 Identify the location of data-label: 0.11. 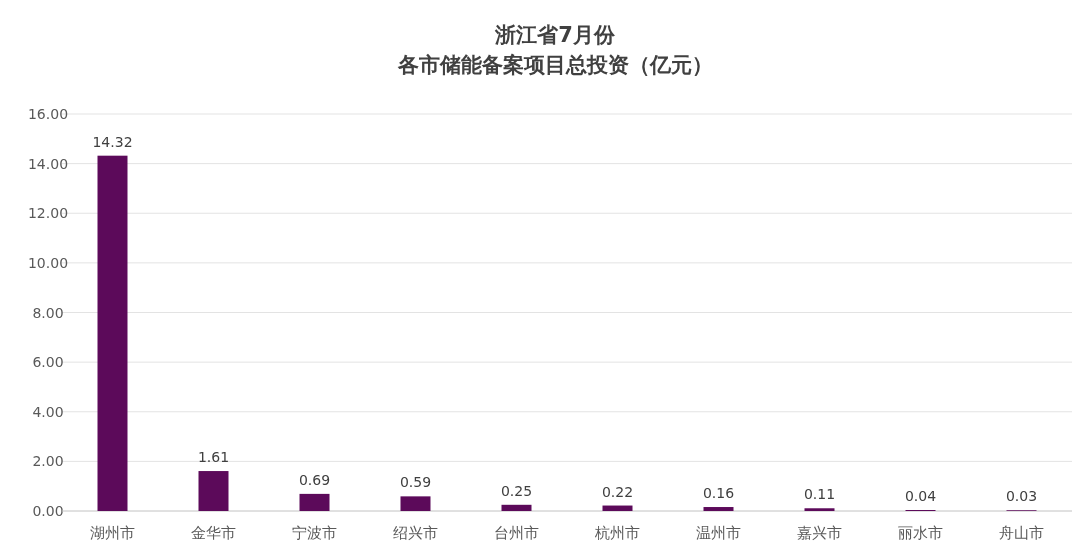
(819, 494).